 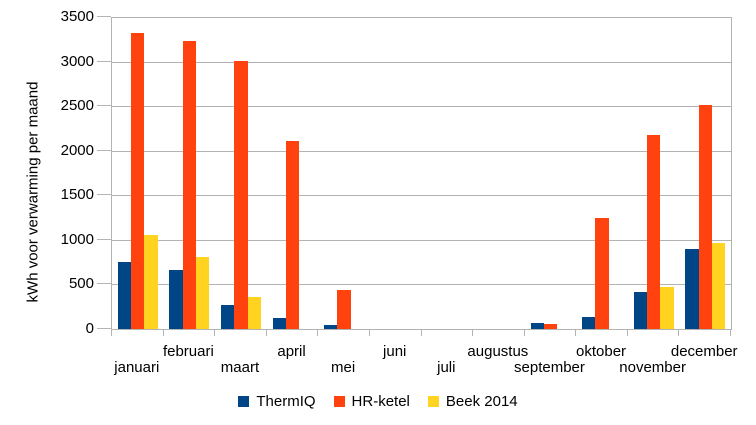 What do you see at coordinates (77, 239) in the screenshot?
I see `y-tick-label: 1000` at bounding box center [77, 239].